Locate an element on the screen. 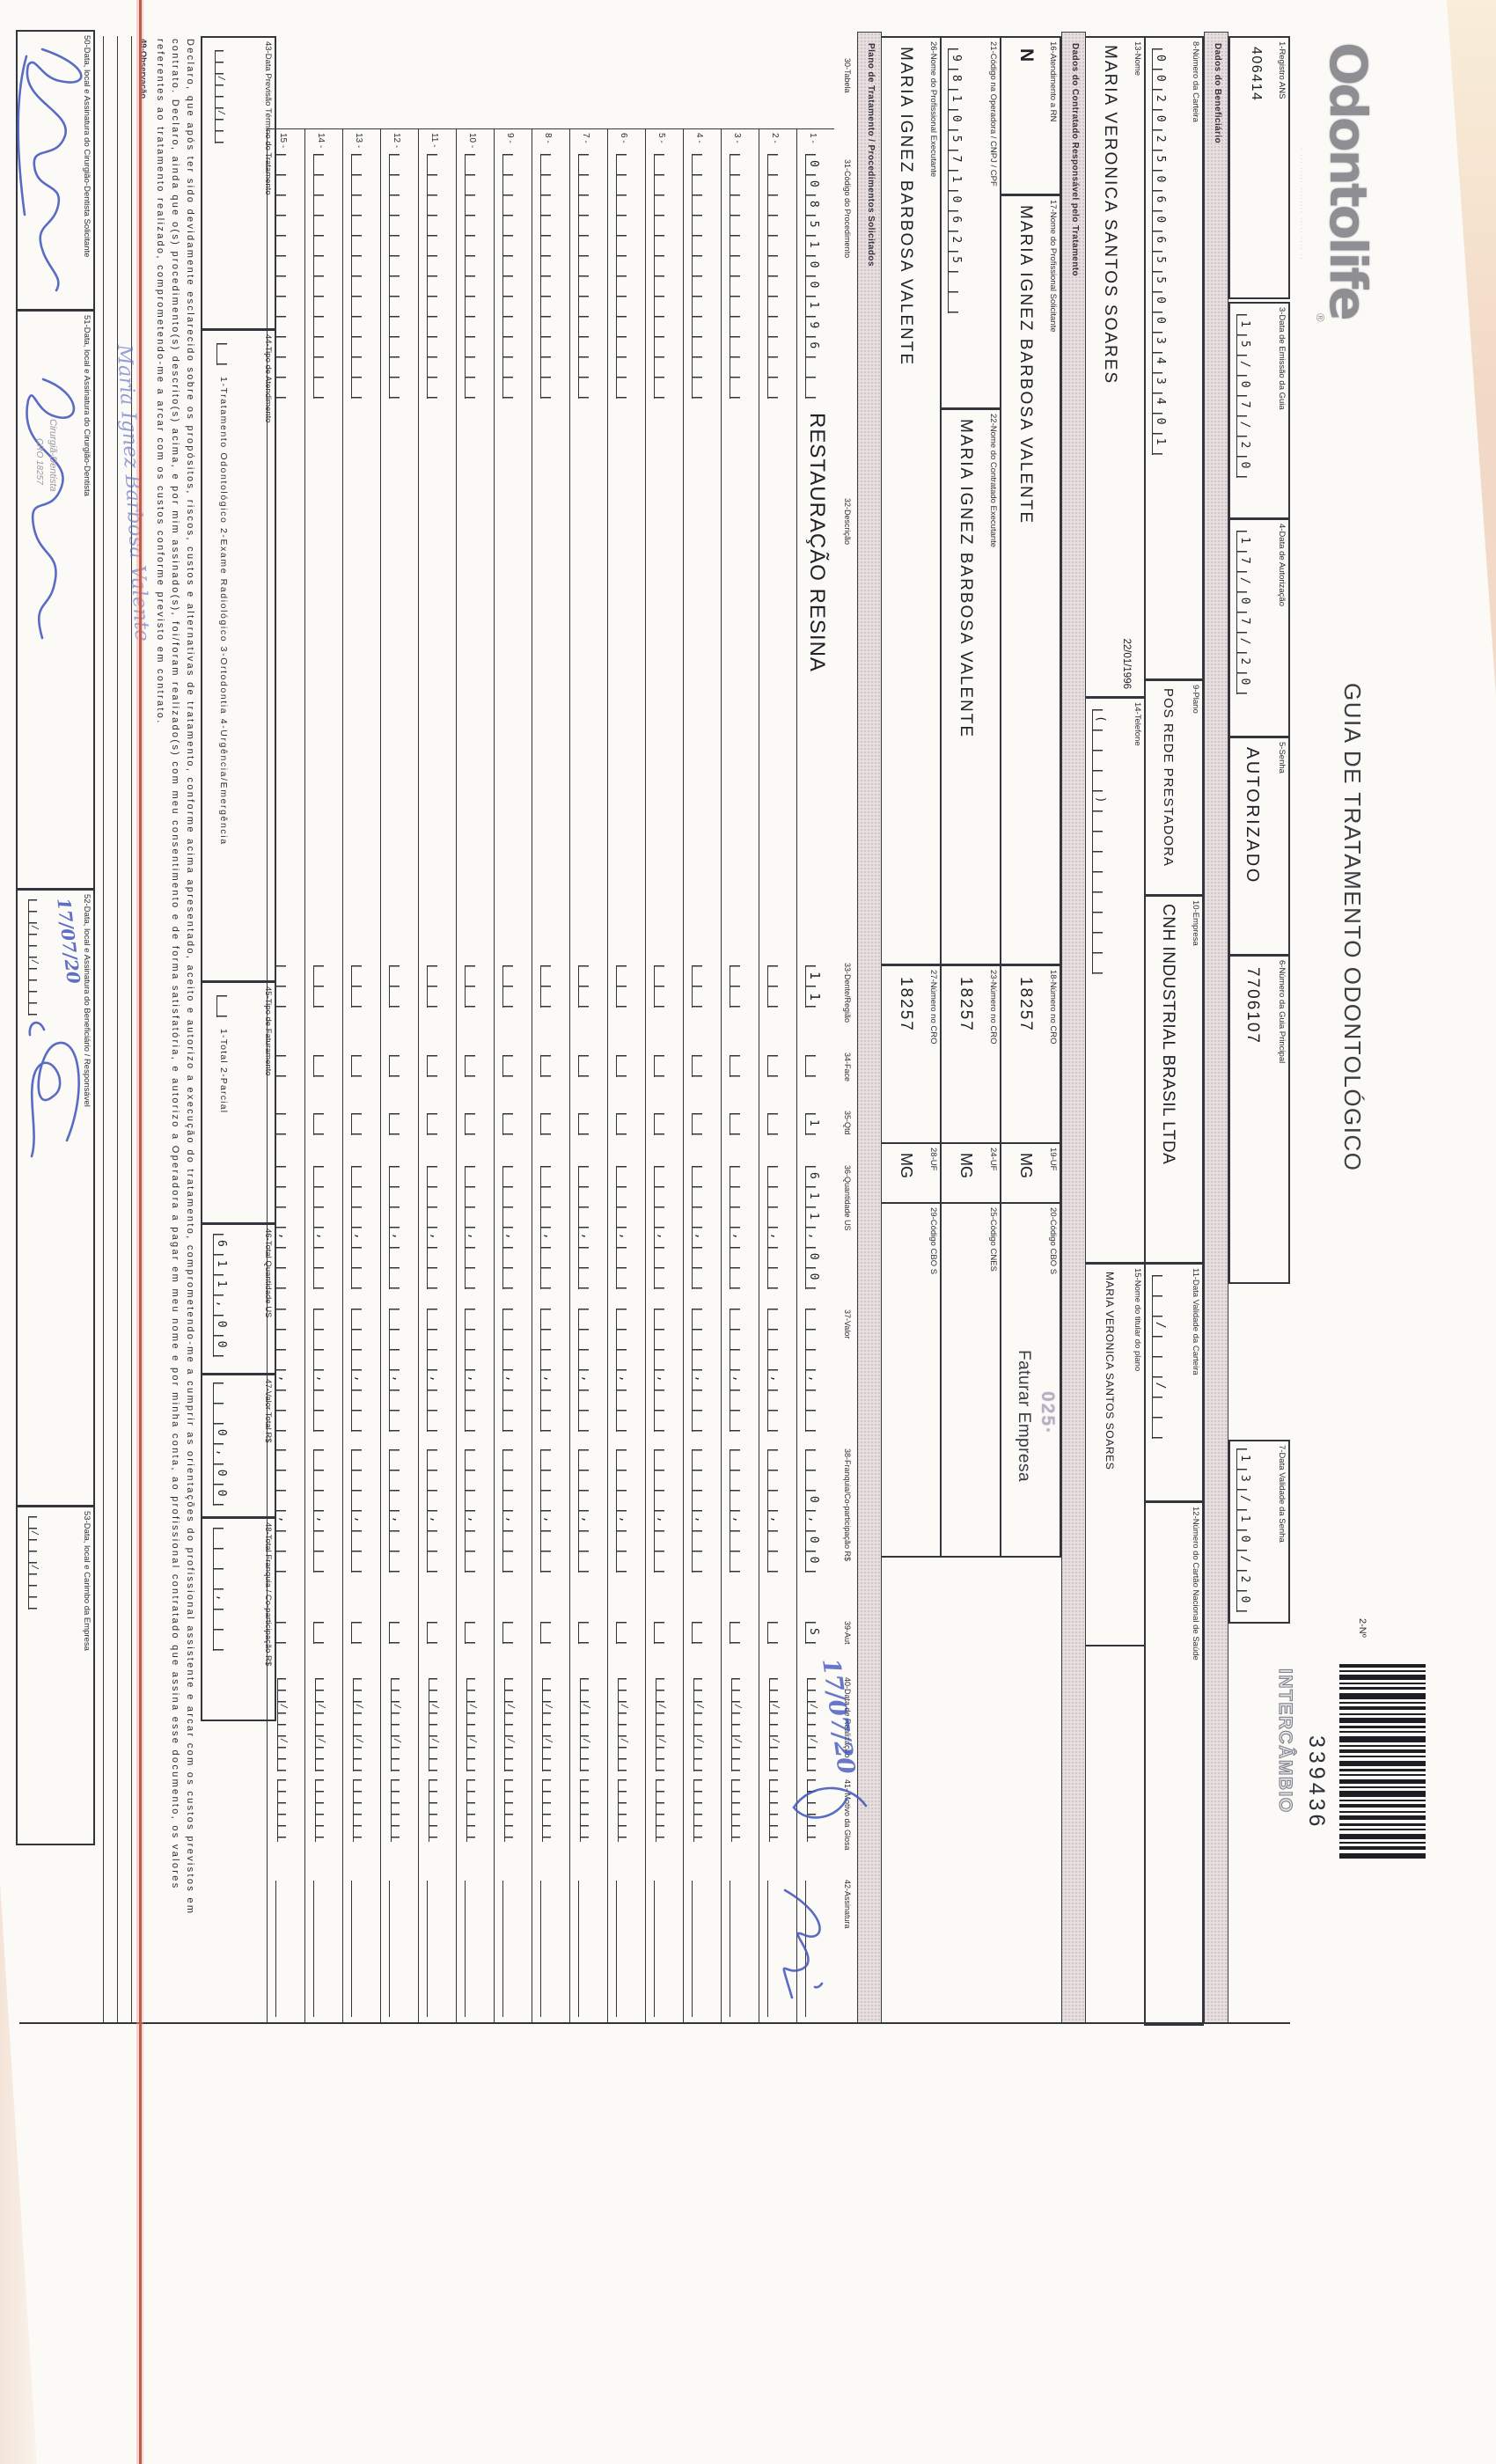 This screenshot has width=1496, height=2464. procedure-row: 4 - , , , / / is located at coordinates (702, 1076).